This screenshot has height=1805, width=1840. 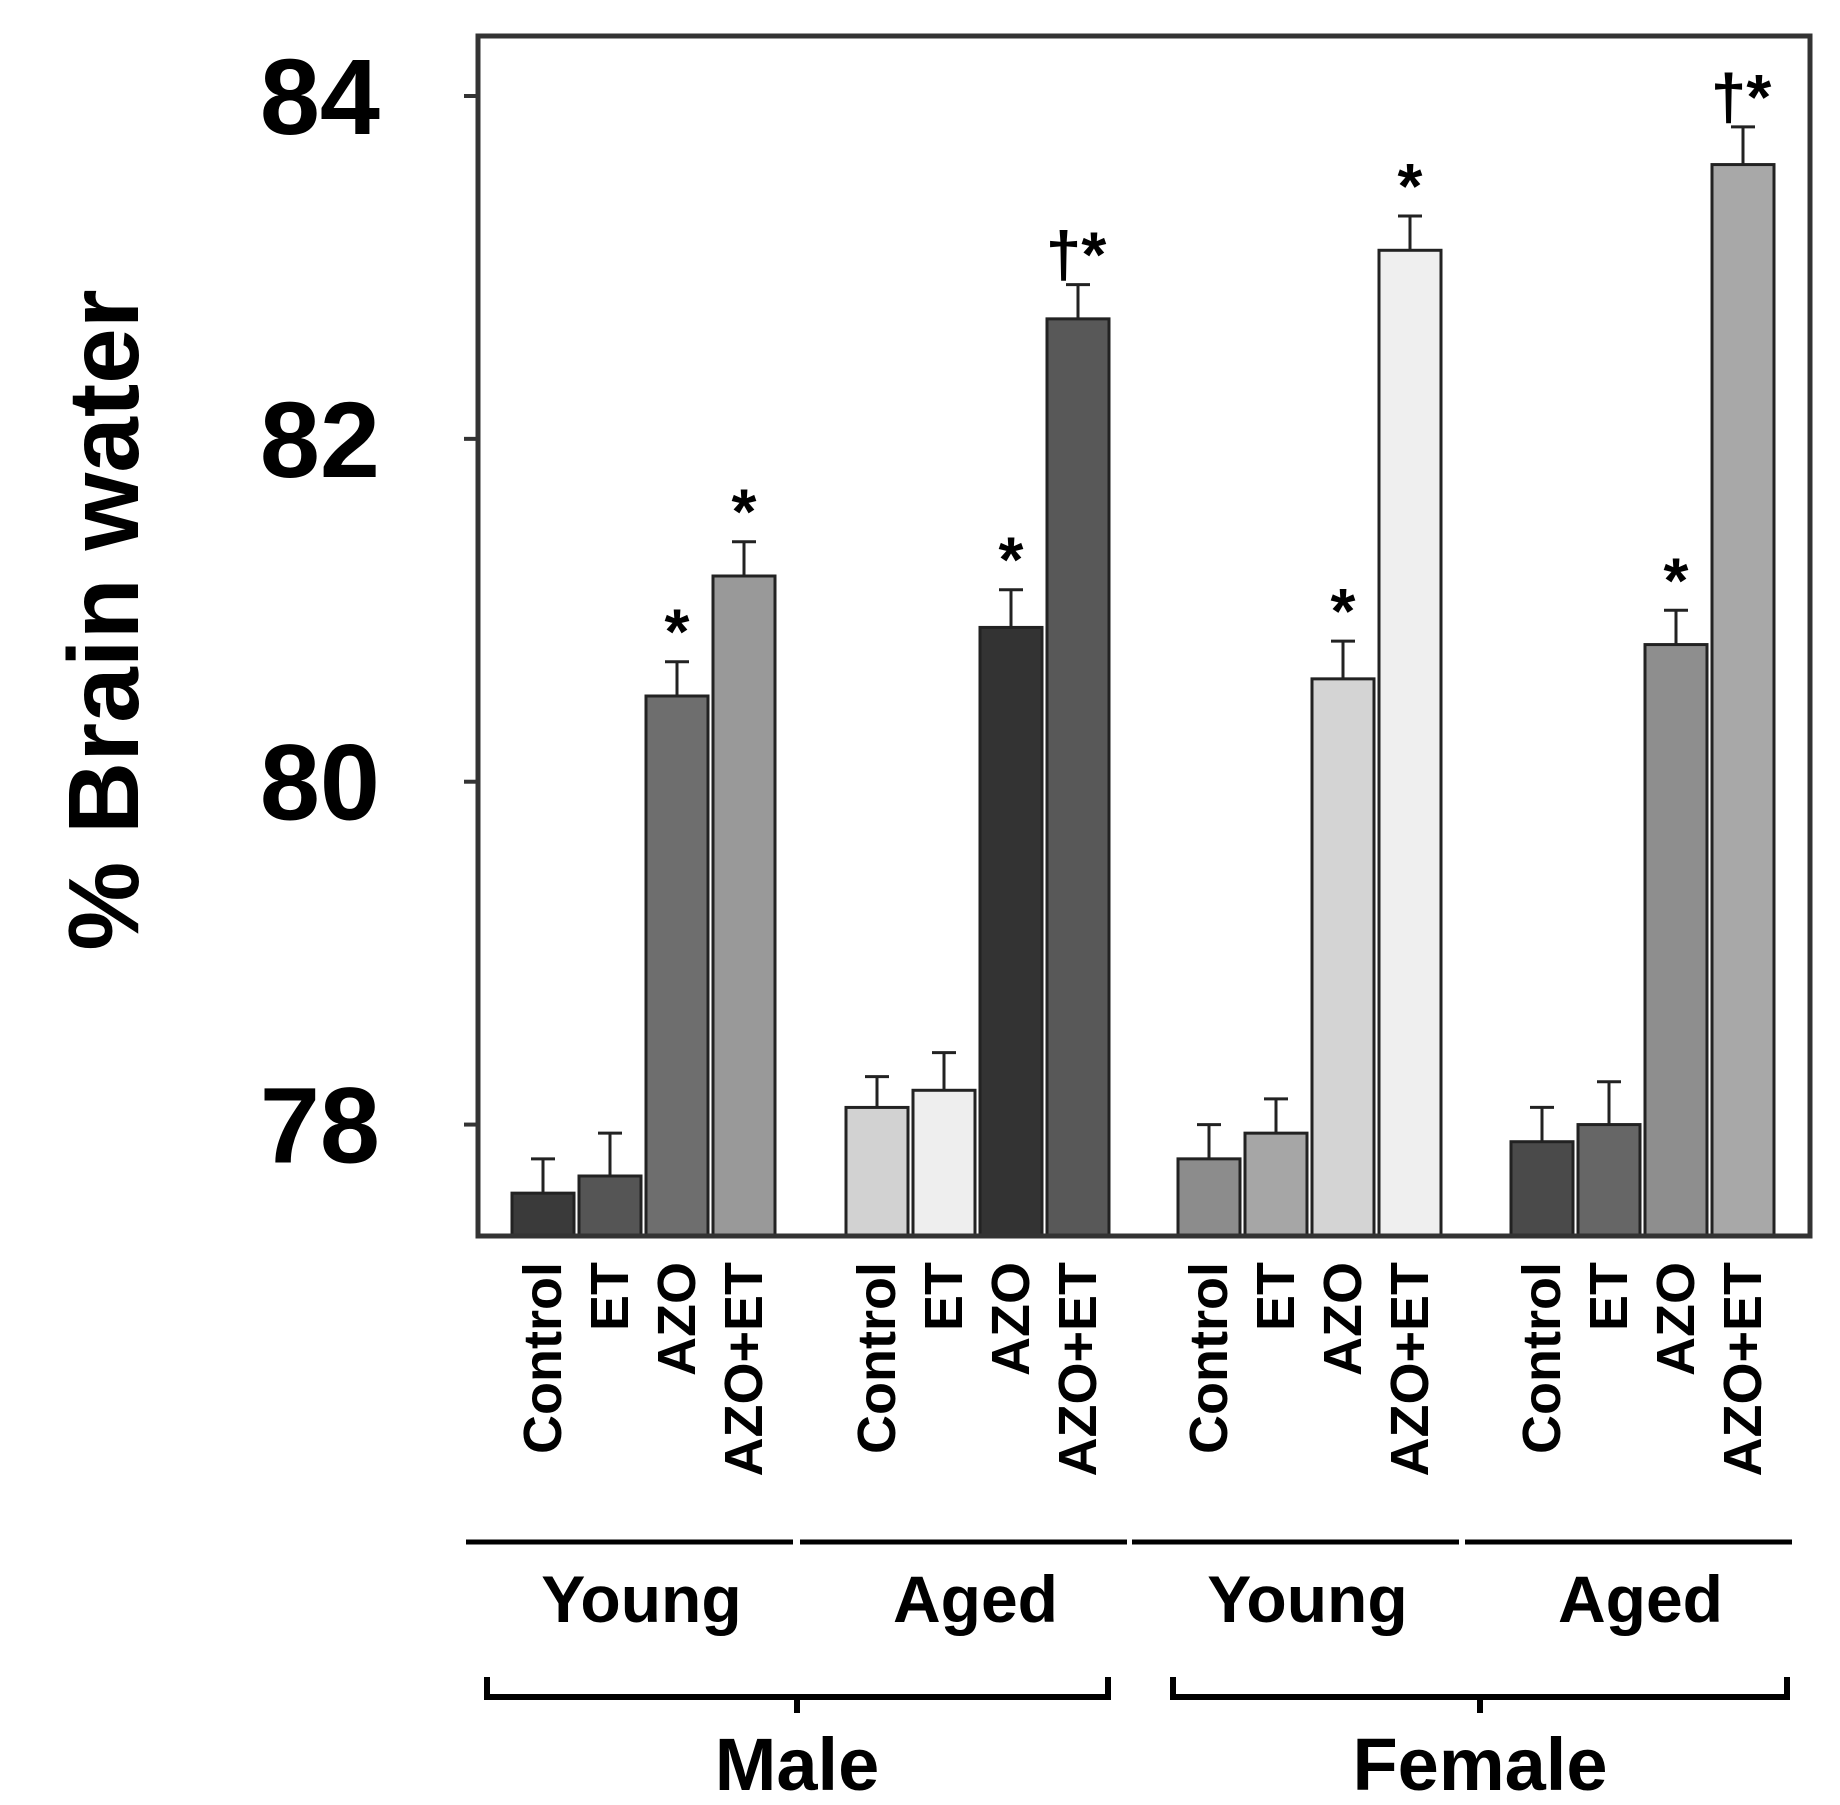 I want to click on group-brackets: Male Female, so click(x=1137, y=1741).